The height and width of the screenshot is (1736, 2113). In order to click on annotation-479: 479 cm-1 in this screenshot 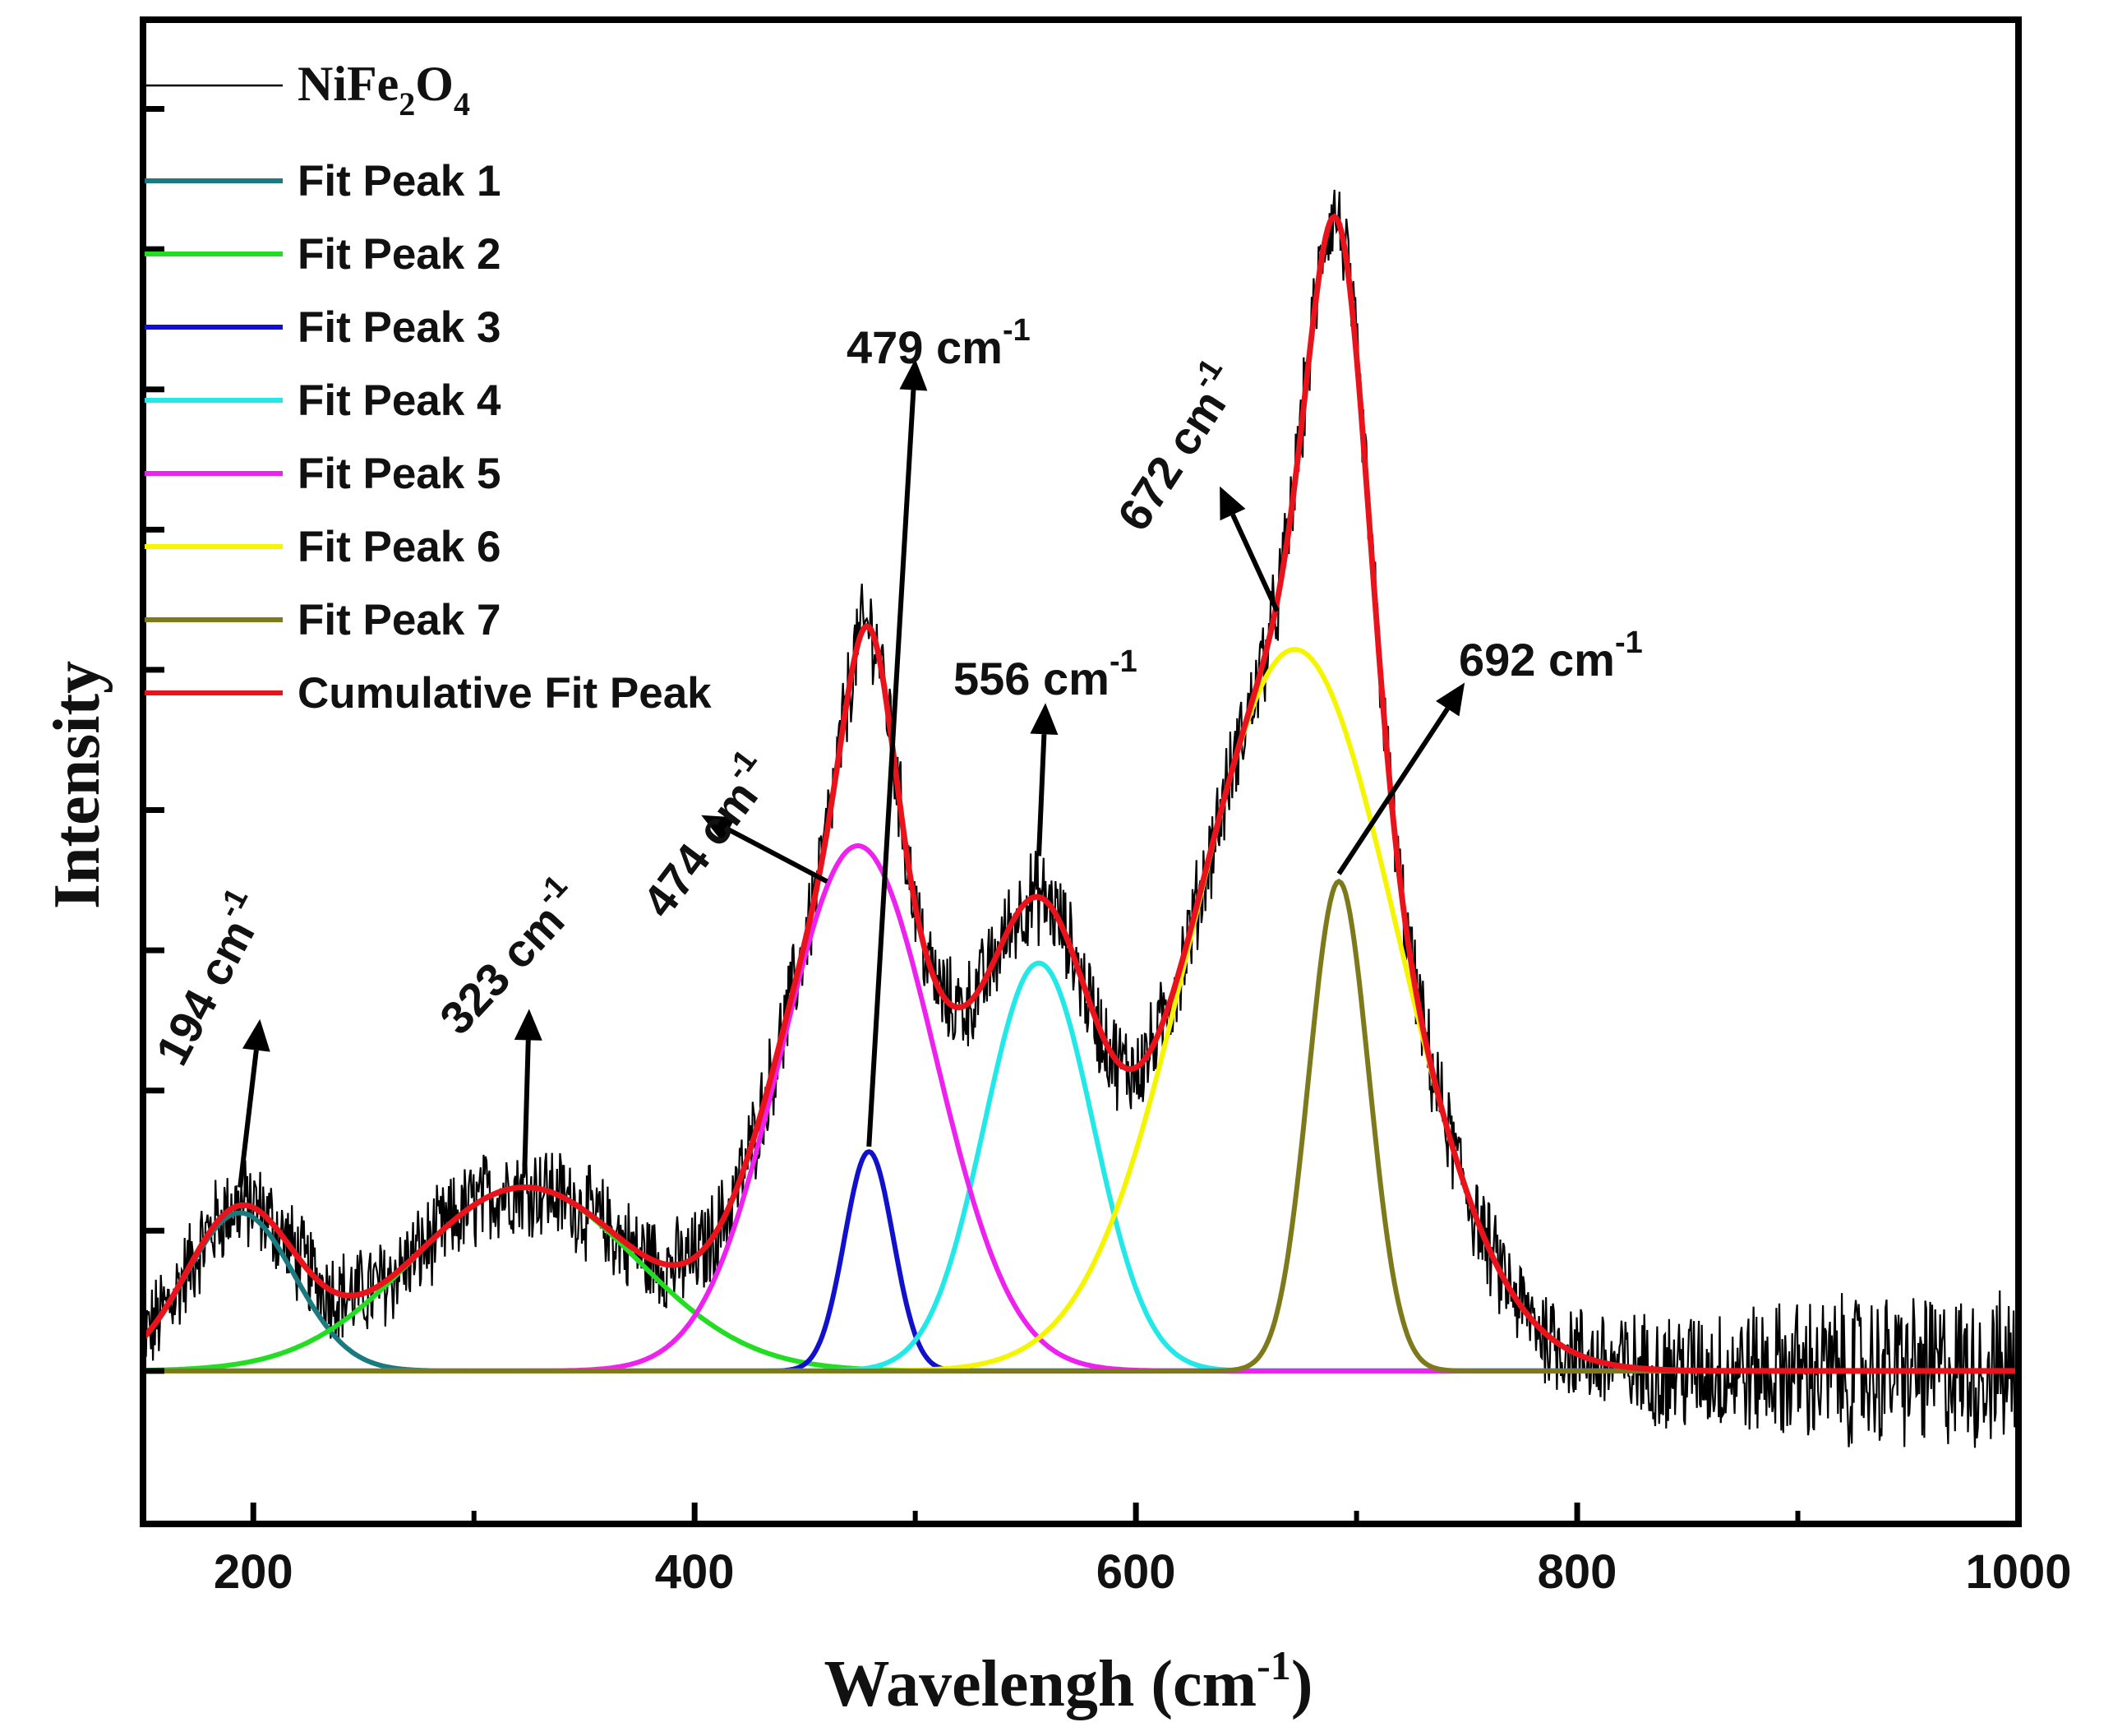, I will do `click(939, 730)`.